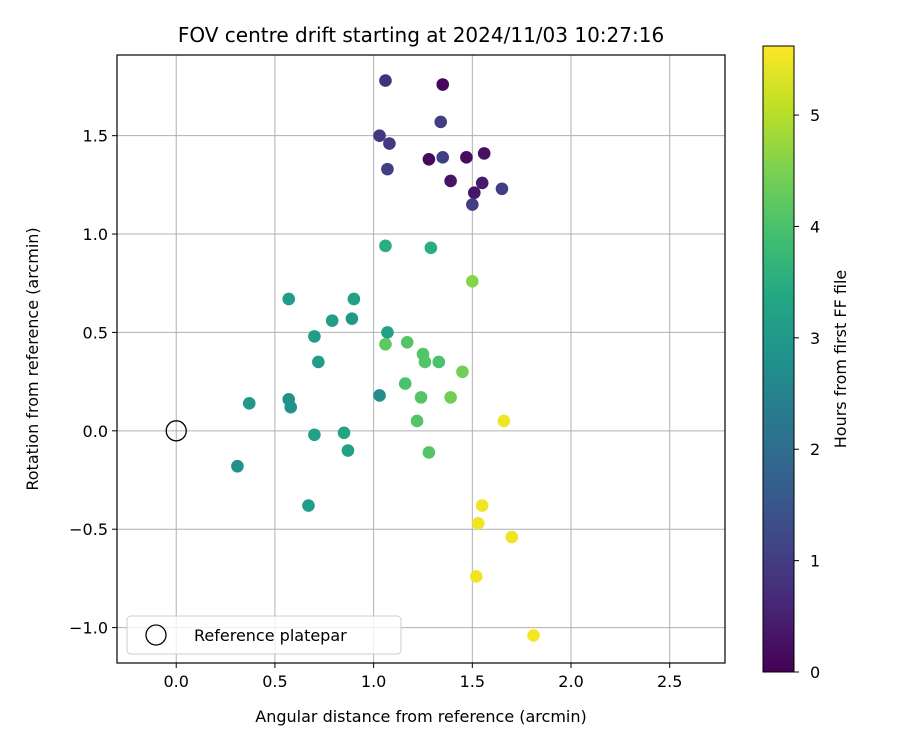  Describe the element at coordinates (32, 358) in the screenshot. I see `y-axis-label: Rotation from reference (arcmin)` at that location.